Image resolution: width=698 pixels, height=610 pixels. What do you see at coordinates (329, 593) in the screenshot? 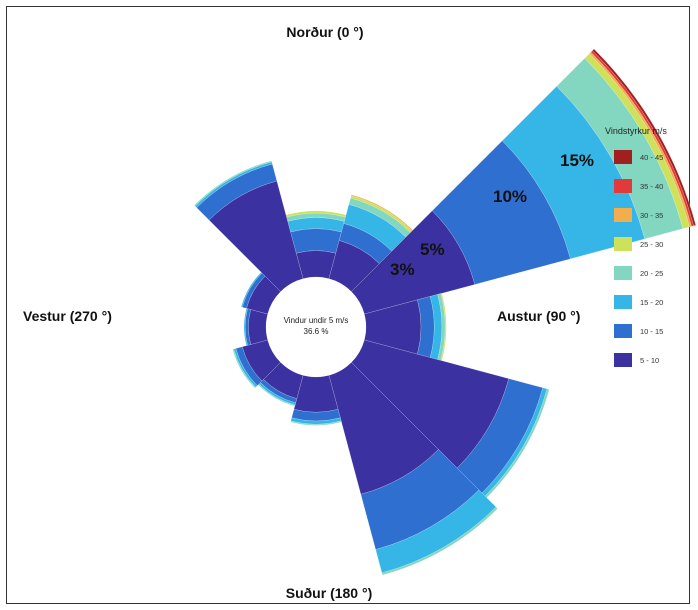
I see `south-label: Suður (180 °)` at bounding box center [329, 593].